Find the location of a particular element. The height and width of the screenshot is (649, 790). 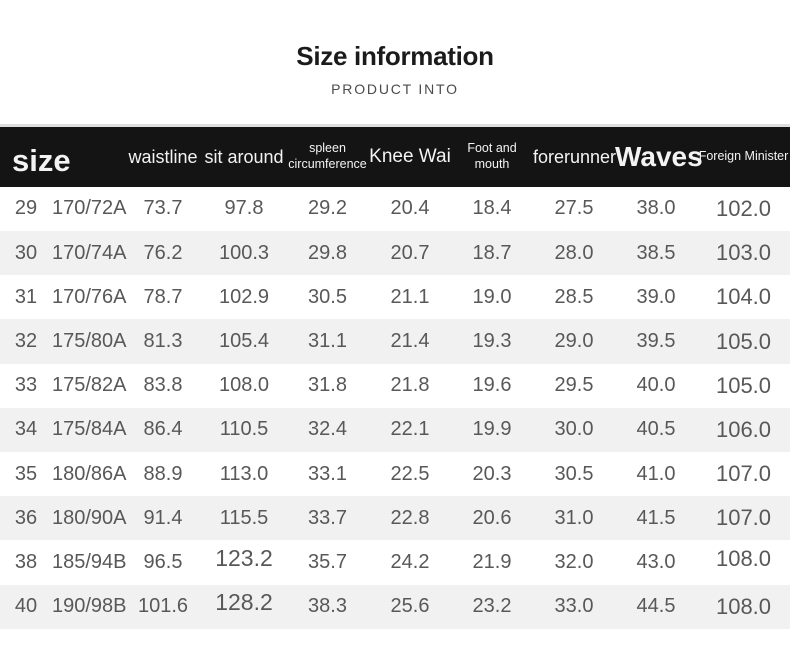

table-cell: 78.7 is located at coordinates (163, 296).